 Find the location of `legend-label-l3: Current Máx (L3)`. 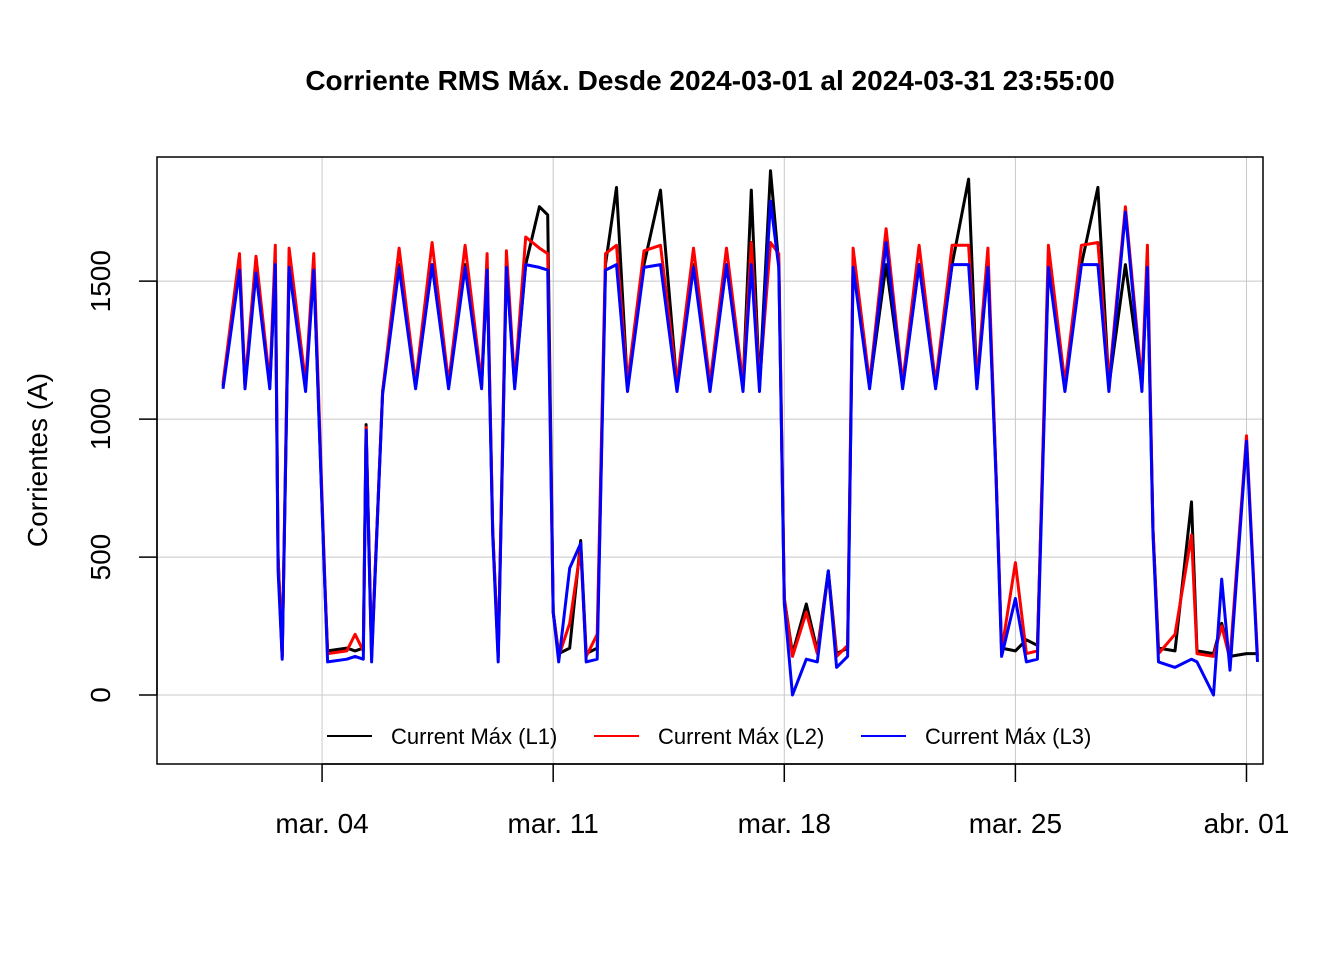

legend-label-l3: Current Máx (L3) is located at coordinates (1008, 736).